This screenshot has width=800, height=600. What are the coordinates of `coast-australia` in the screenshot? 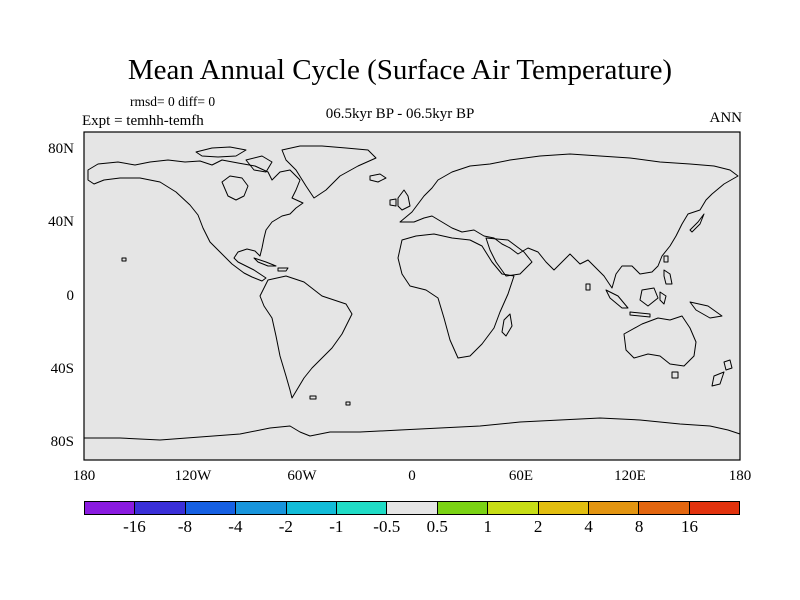 It's located at (660, 341).